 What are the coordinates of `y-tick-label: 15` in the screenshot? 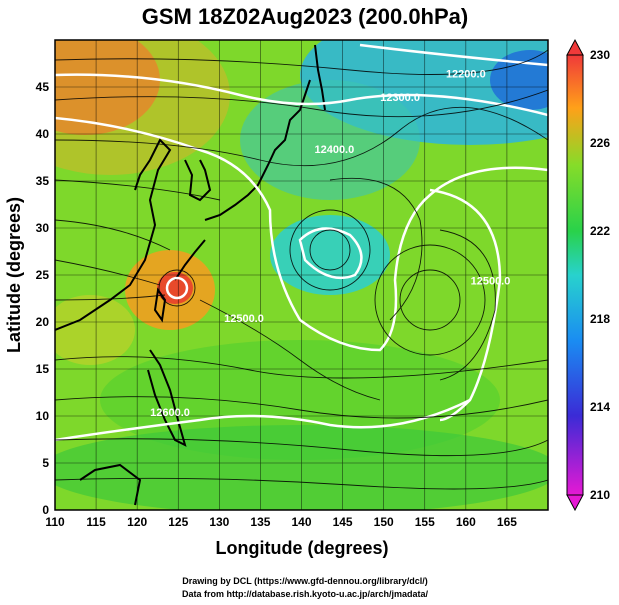 It's located at (43, 369).